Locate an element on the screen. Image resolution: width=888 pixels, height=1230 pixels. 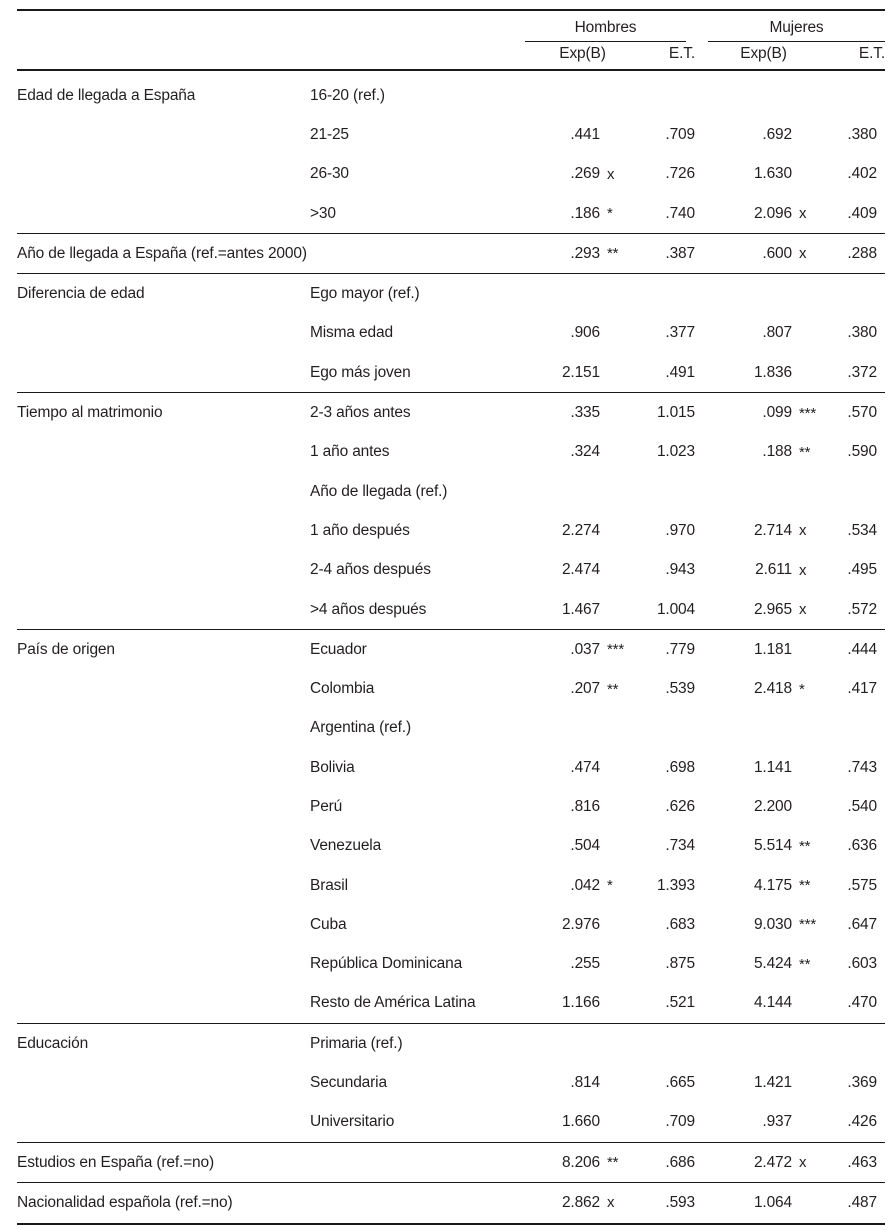
table-row: Educación Primaria (ref.) is located at coordinates (451, 1043).